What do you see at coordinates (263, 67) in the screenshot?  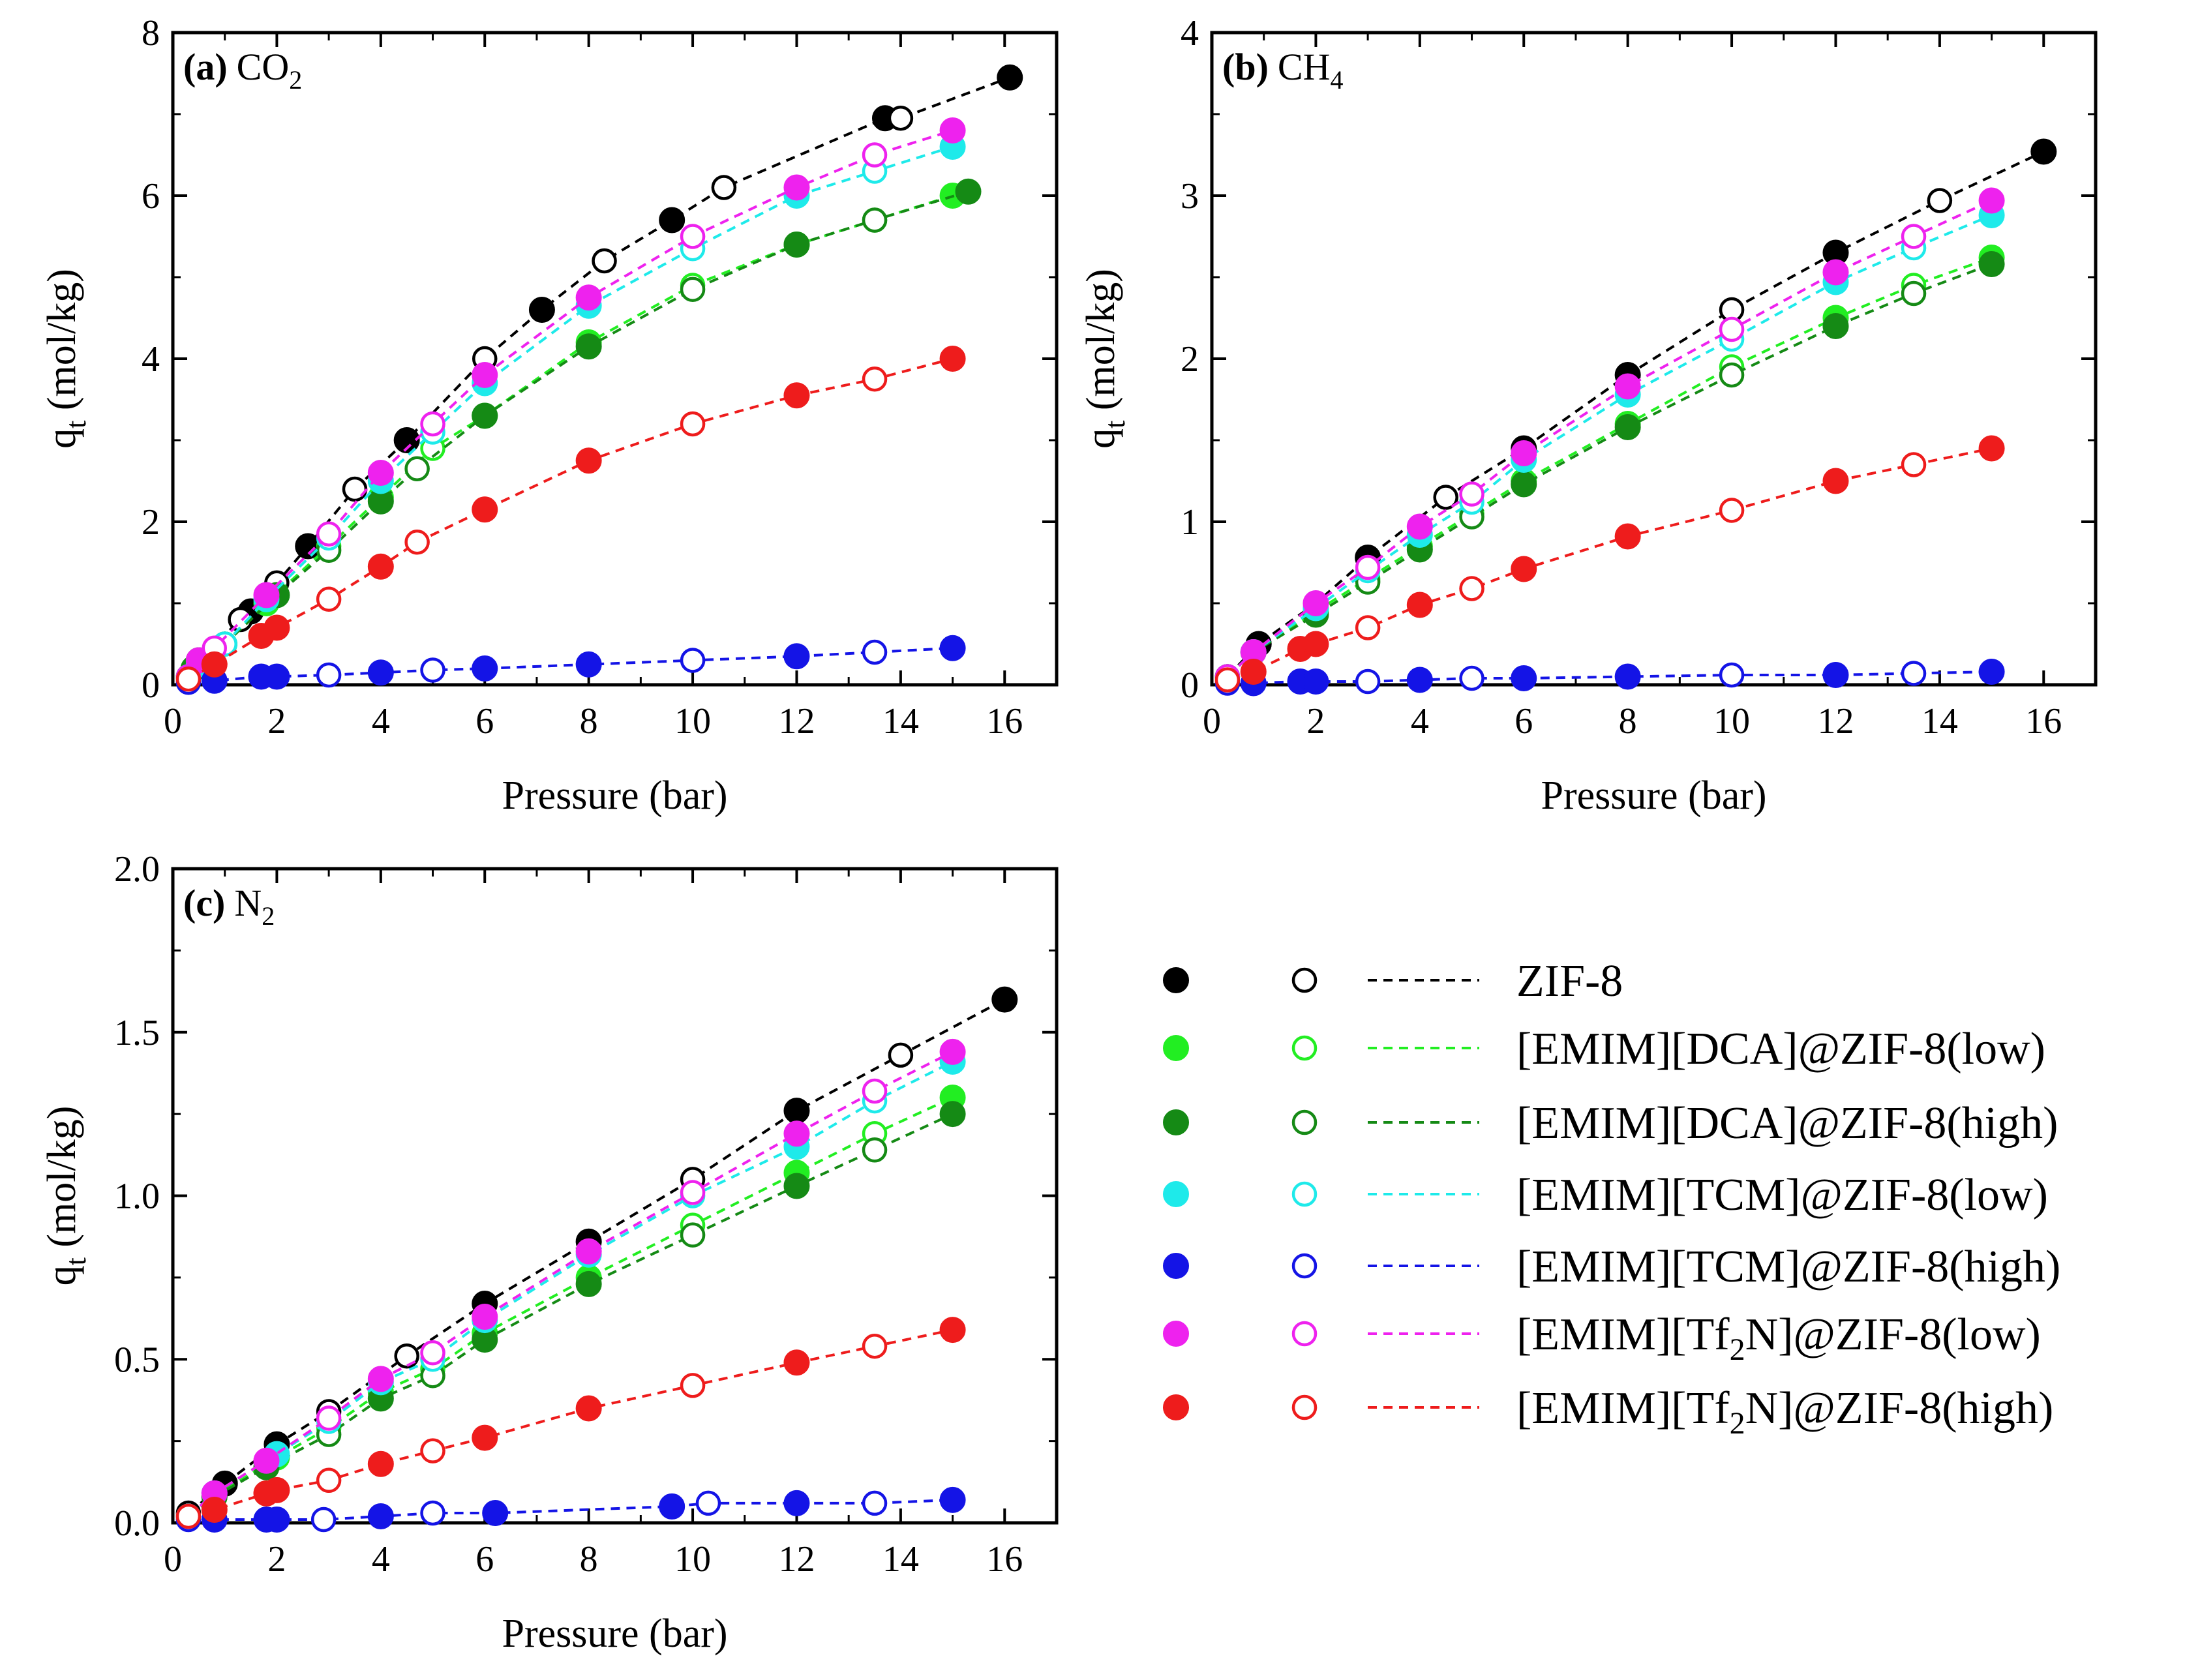 I see `panel-label-gas: CO` at bounding box center [263, 67].